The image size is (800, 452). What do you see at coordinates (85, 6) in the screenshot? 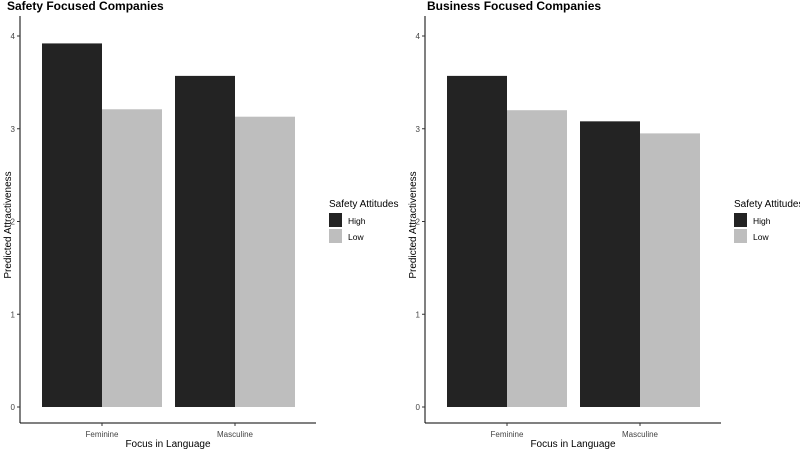
I see `chart-title: Safety Focused Companies` at bounding box center [85, 6].